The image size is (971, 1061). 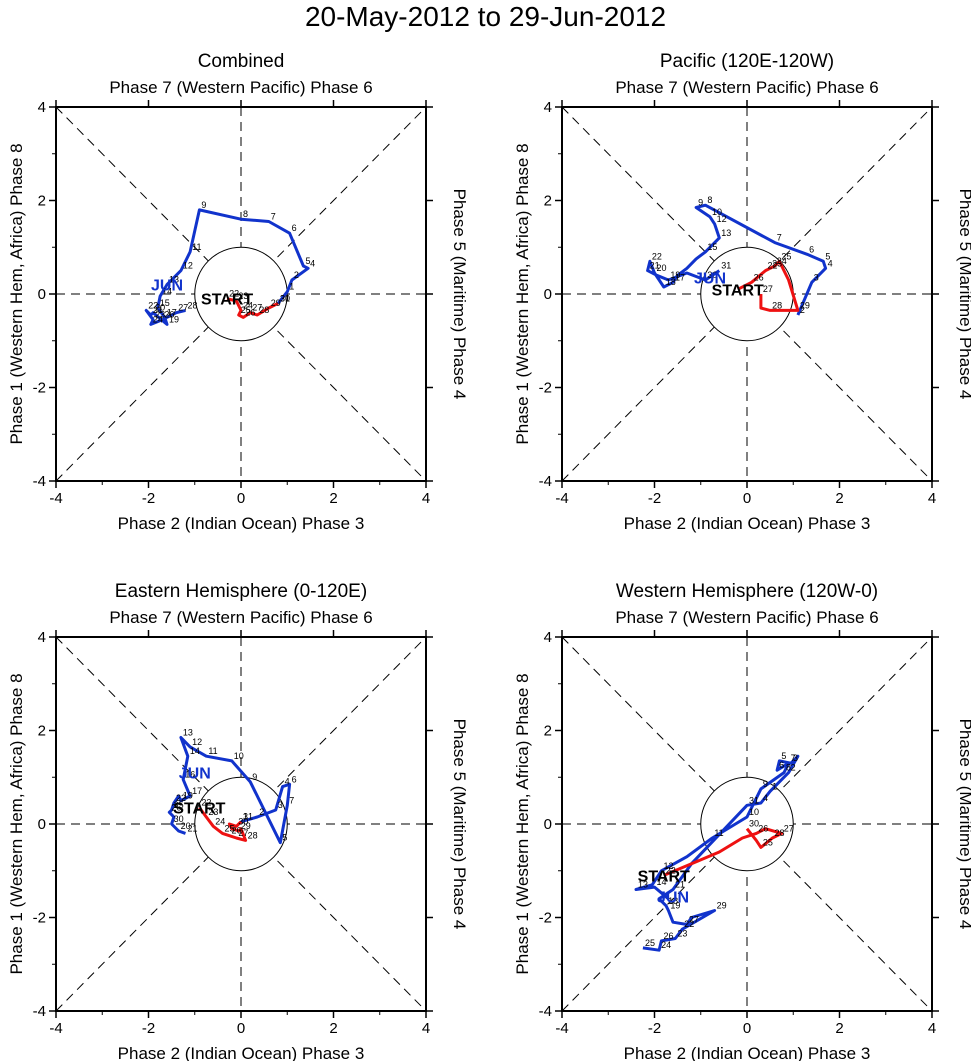 I want to click on y-tick-label: 4, so click(x=548, y=107).